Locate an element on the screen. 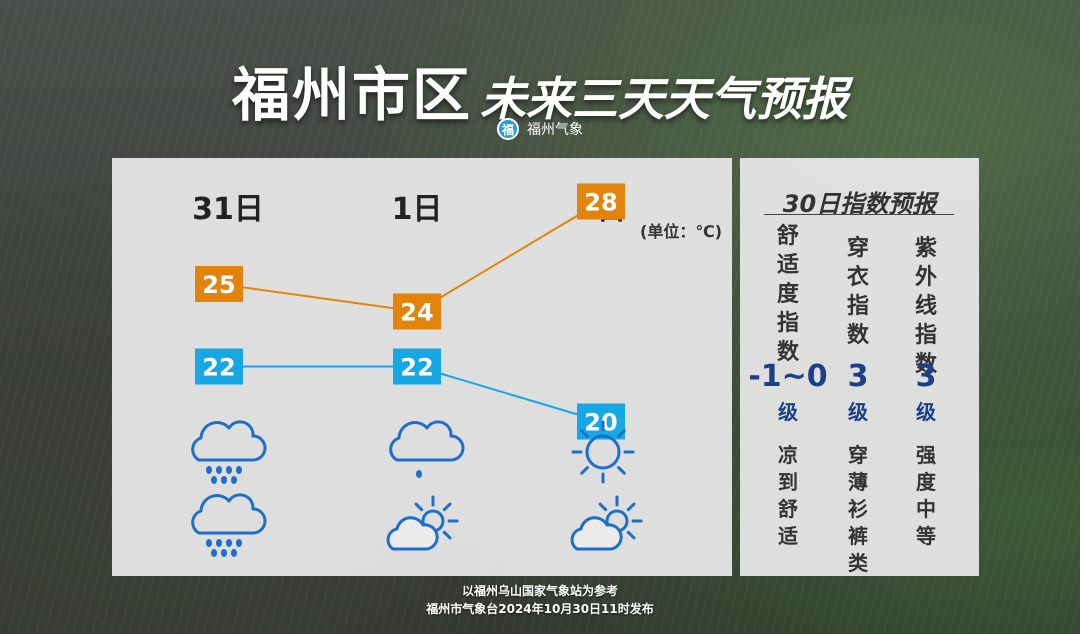 This screenshot has height=634, width=1080. index-panel is located at coordinates (859, 367).